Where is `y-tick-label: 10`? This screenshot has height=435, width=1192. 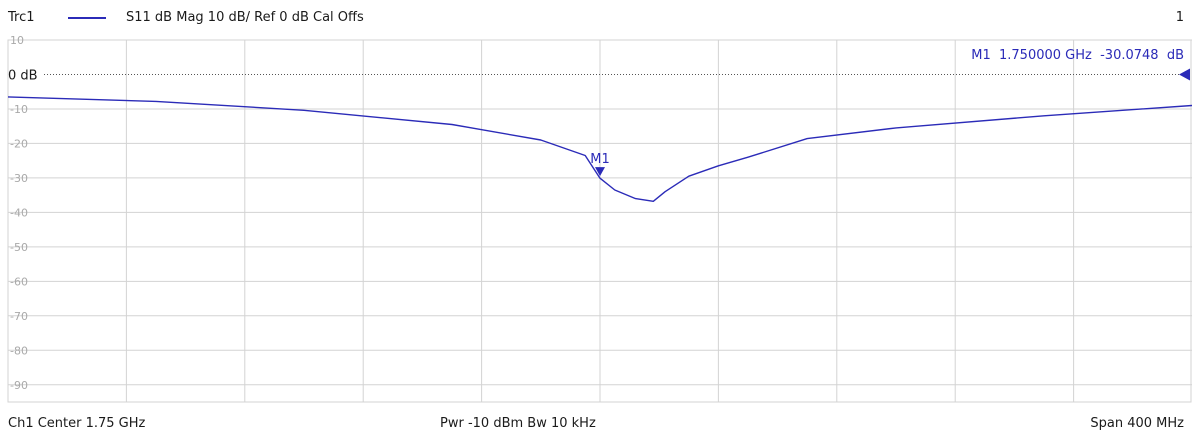 y-tick-label: 10 is located at coordinates (17, 40).